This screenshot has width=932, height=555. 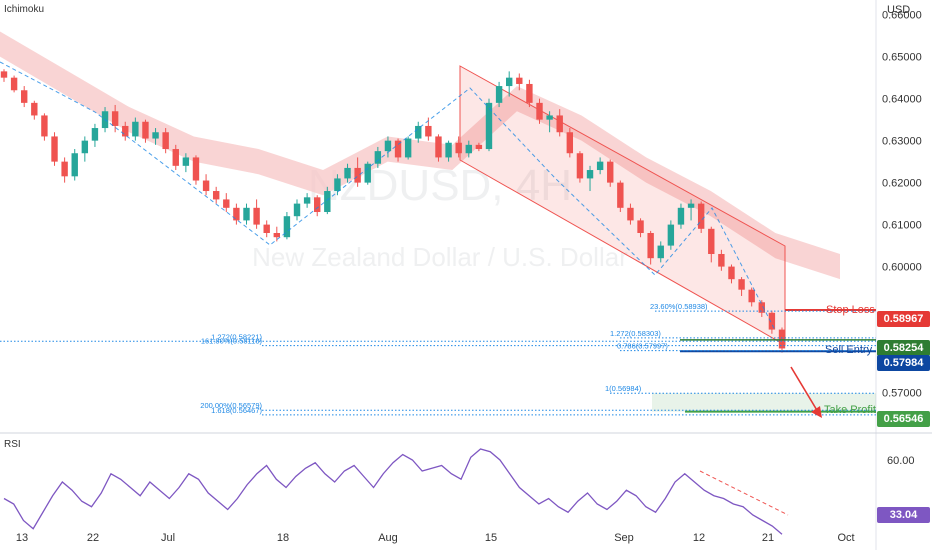 What do you see at coordinates (12, 444) in the screenshot?
I see `rsi-title: RSI` at bounding box center [12, 444].